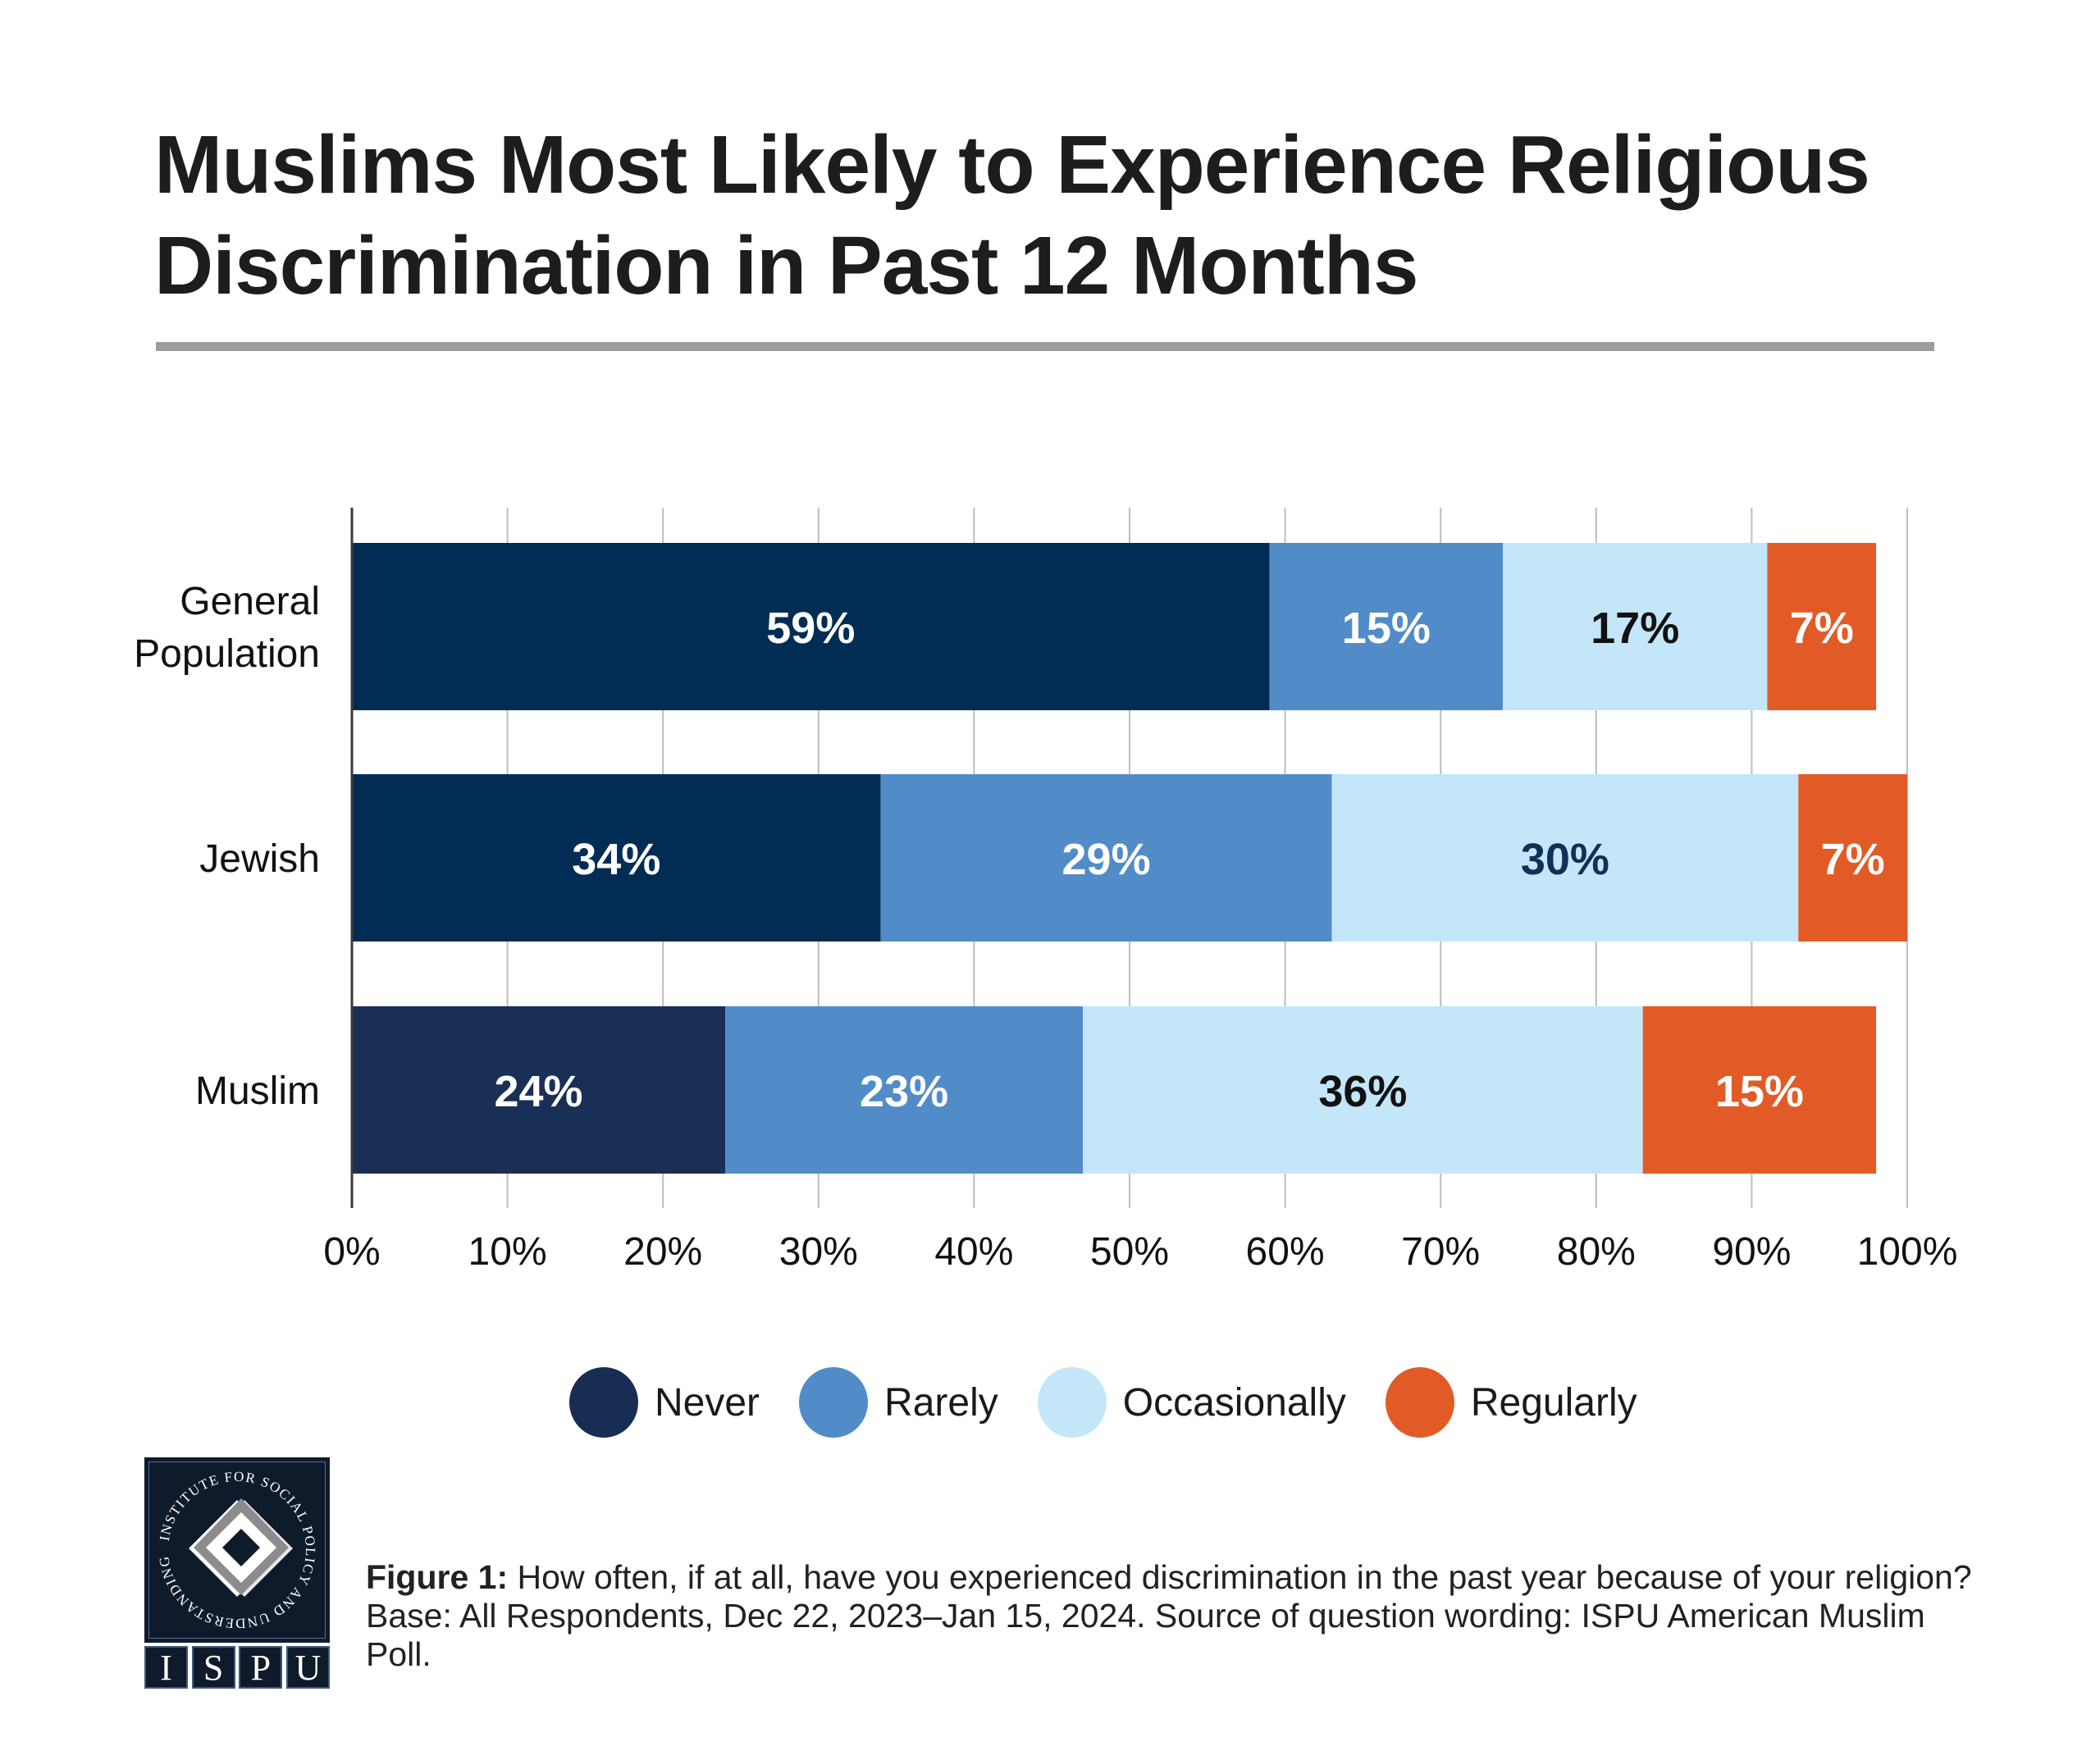 Image resolution: width=2100 pixels, height=1760 pixels. What do you see at coordinates (213, 1667) in the screenshot?
I see `logo-letter: S` at bounding box center [213, 1667].